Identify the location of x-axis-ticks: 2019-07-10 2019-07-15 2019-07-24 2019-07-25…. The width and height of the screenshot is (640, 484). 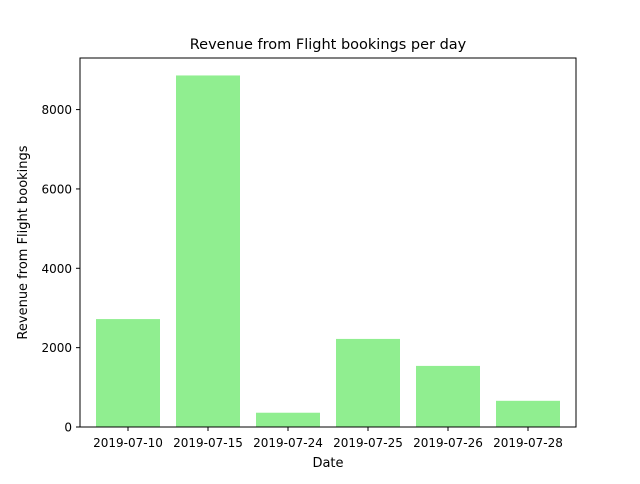
(328, 438).